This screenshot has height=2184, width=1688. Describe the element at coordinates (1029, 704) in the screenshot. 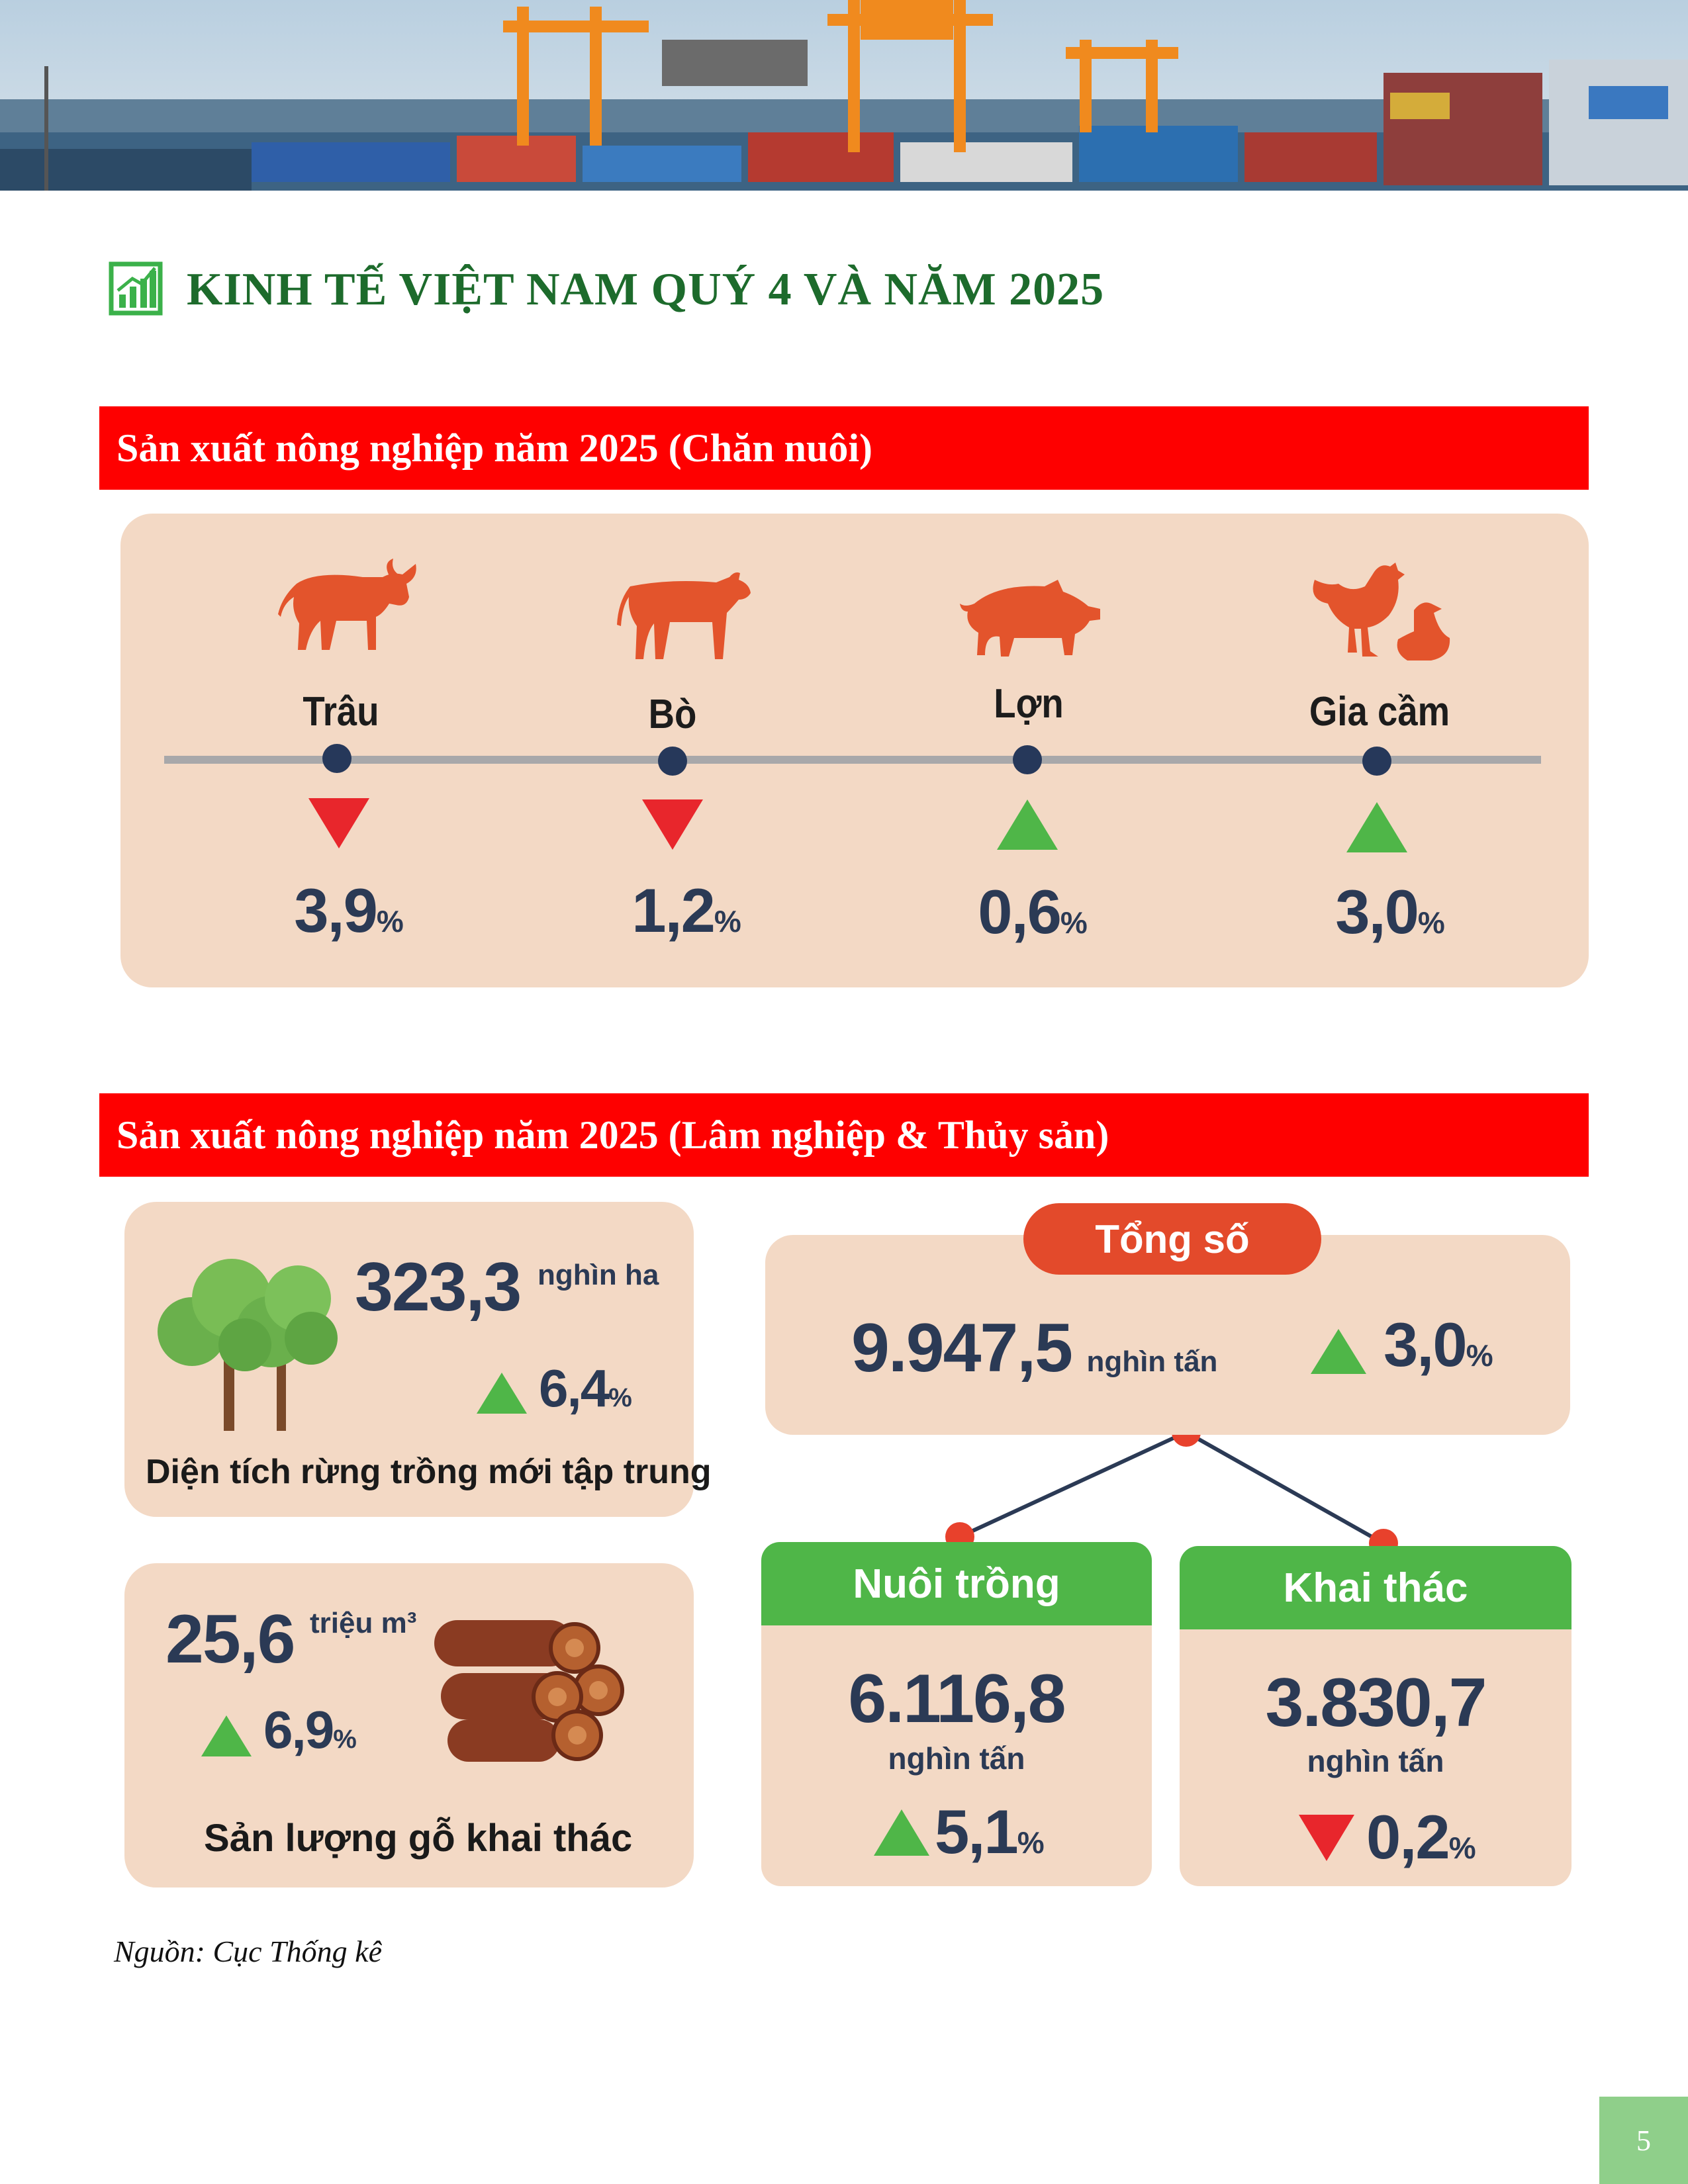

I see `livestock-label-lon: Lợn` at that location.